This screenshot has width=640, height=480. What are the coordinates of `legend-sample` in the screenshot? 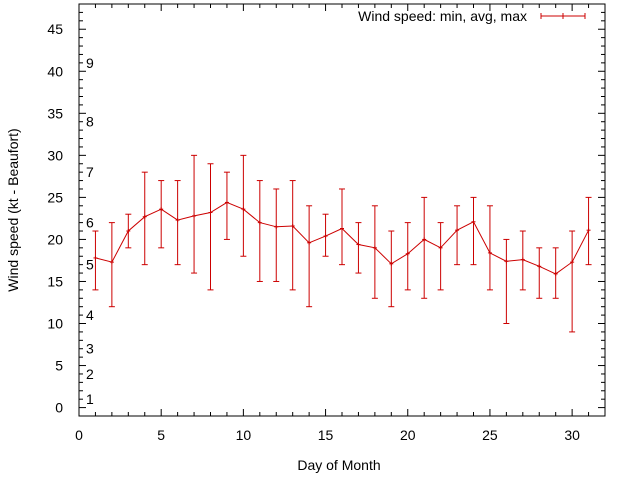 It's located at (563, 16).